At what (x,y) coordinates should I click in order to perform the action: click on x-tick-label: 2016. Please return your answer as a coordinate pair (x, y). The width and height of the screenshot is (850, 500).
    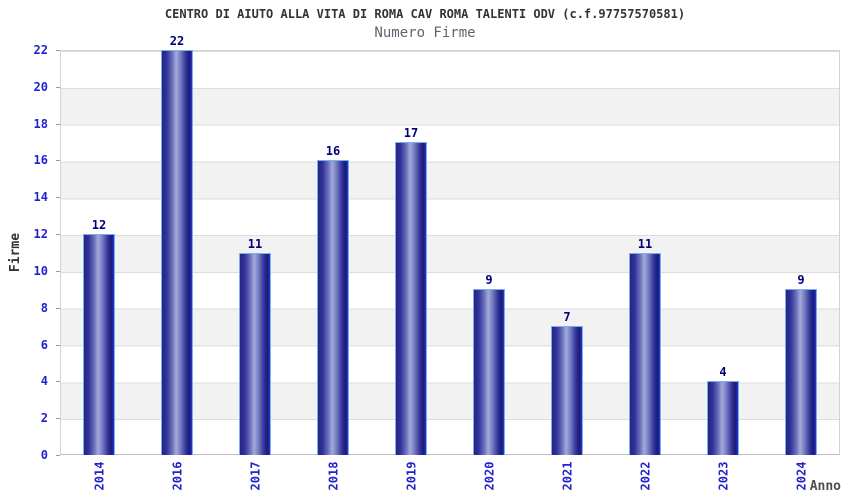
    Looking at the image, I should click on (177, 476).